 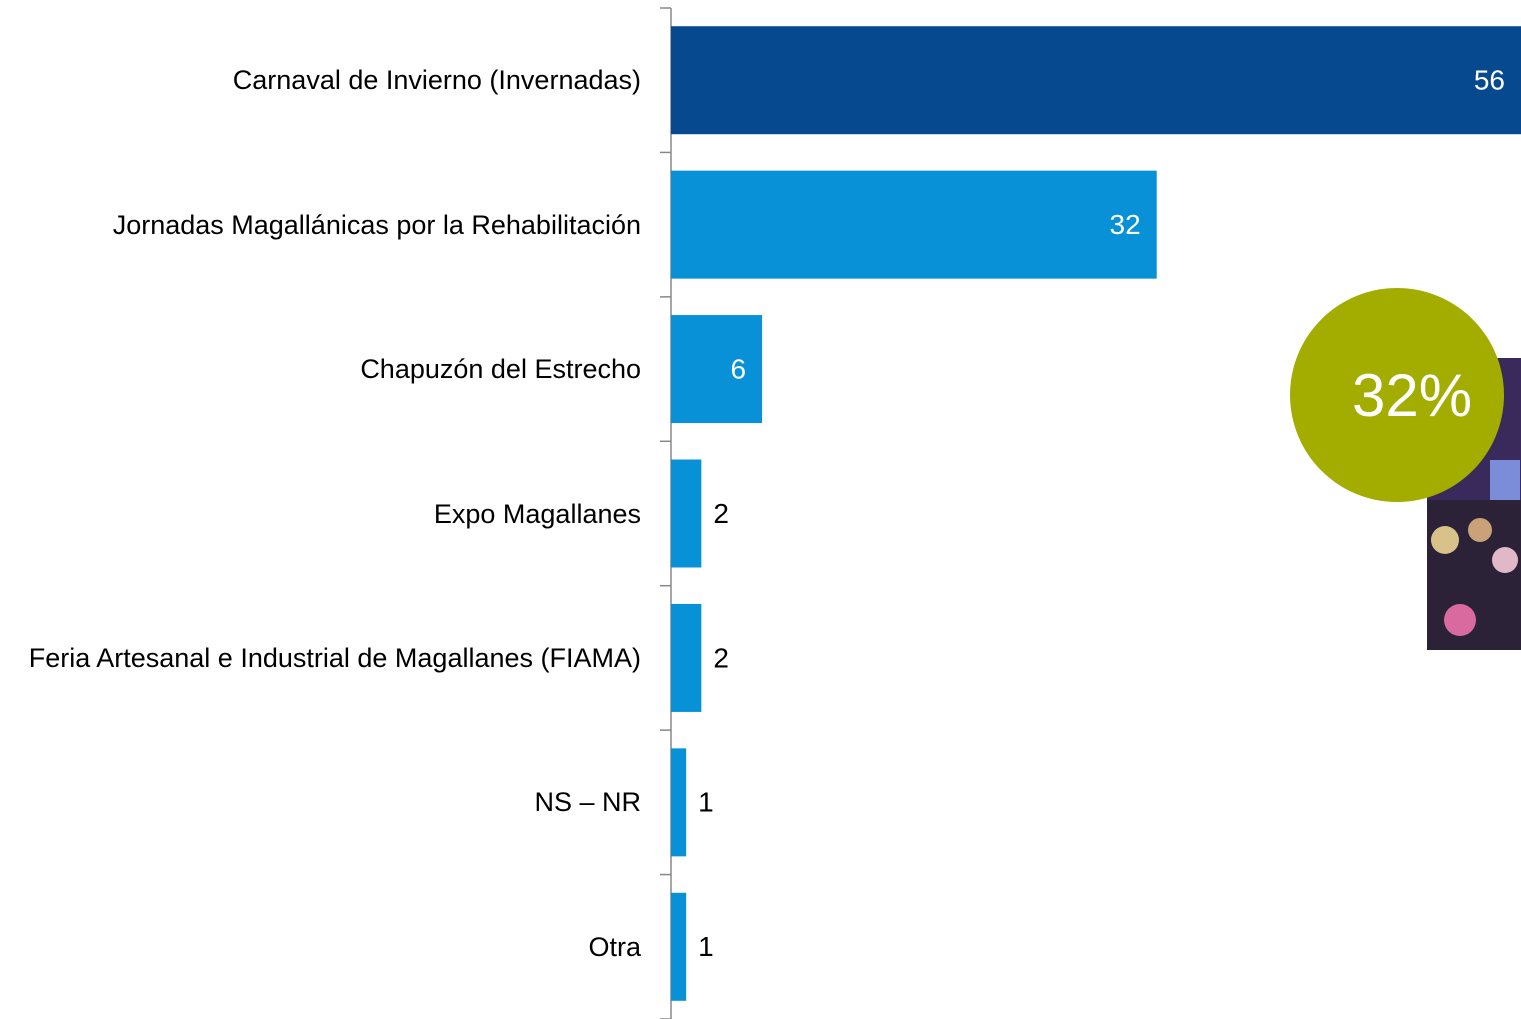 I want to click on category-label: Expo Magallanes, so click(x=537, y=513).